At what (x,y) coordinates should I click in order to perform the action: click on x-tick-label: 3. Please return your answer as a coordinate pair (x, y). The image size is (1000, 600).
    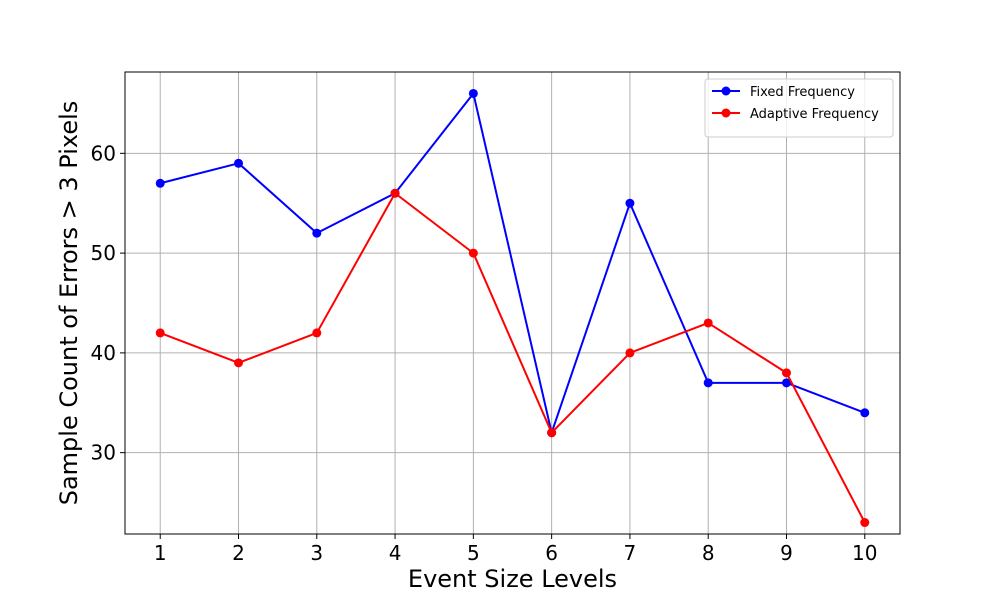
    Looking at the image, I should click on (316, 553).